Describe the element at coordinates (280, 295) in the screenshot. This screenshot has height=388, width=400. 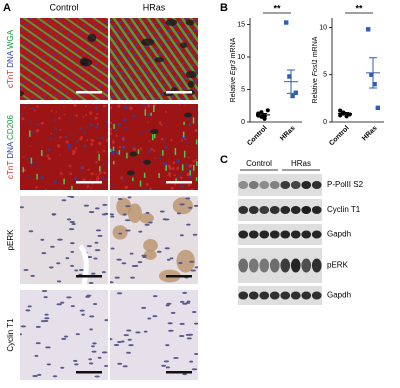
I see `blot-background` at that location.